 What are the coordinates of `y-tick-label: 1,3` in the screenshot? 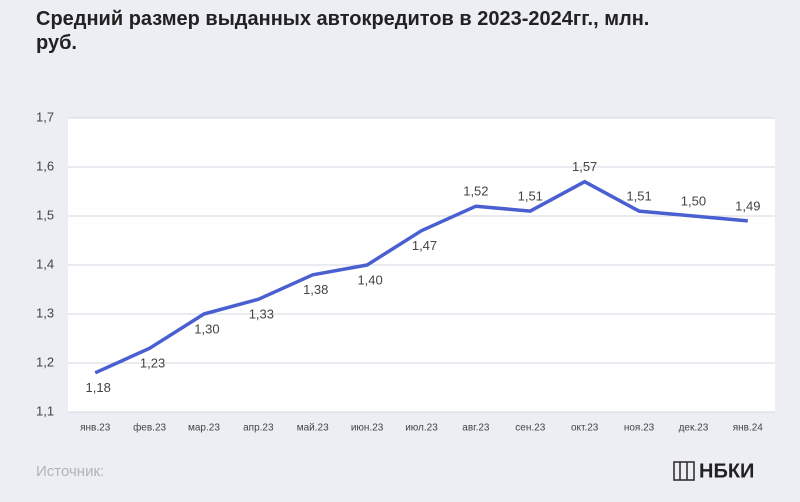 It's located at (45, 312).